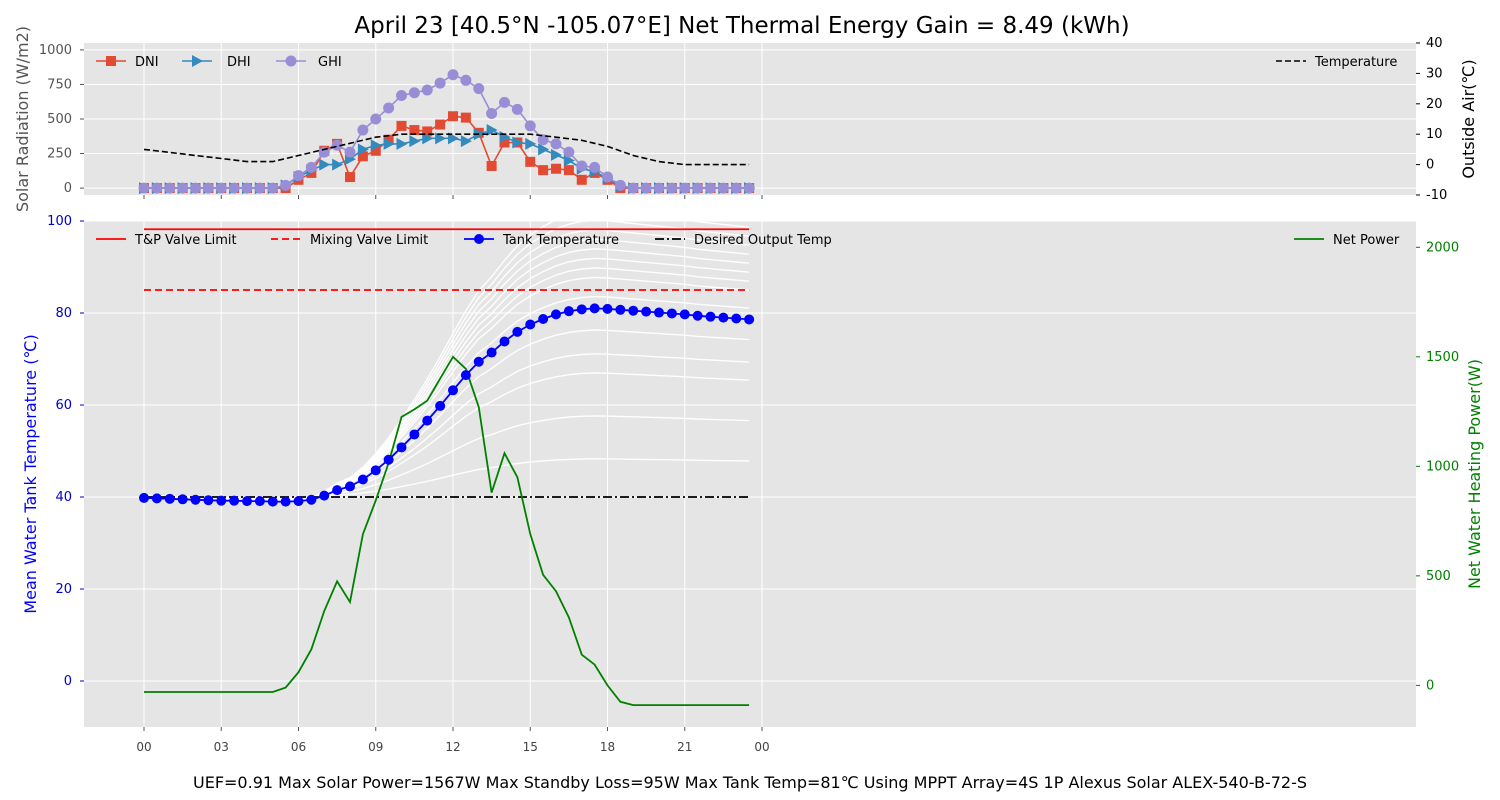 This screenshot has width=1500, height=800. What do you see at coordinates (197, 61) in the screenshot?
I see `legend-dhi-marker` at bounding box center [197, 61].